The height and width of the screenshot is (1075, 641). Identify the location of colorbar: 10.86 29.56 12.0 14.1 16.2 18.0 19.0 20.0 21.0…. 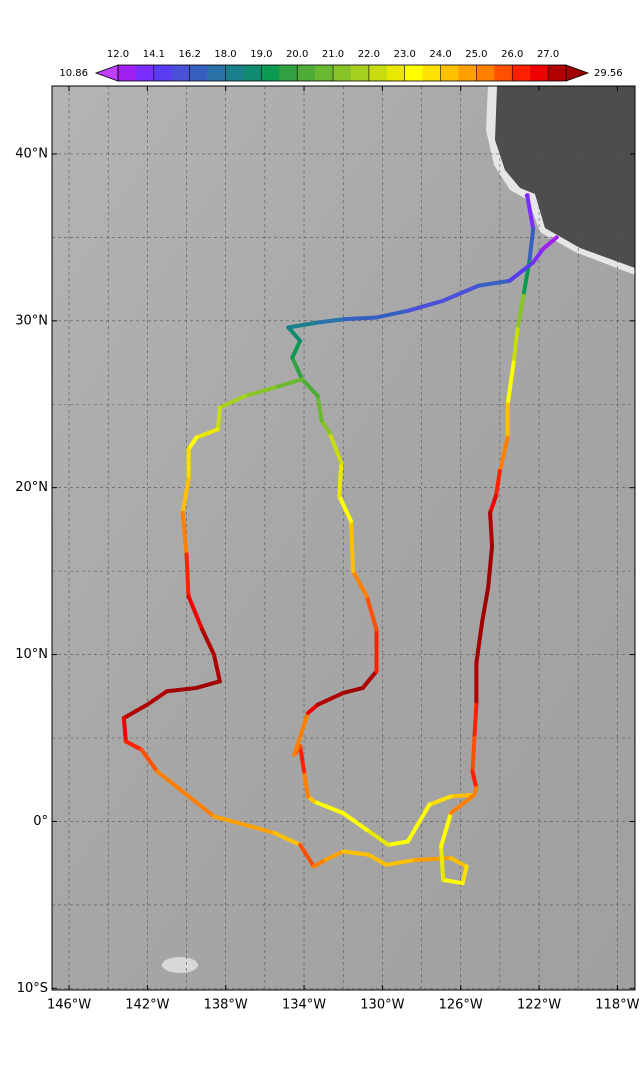
(341, 65).